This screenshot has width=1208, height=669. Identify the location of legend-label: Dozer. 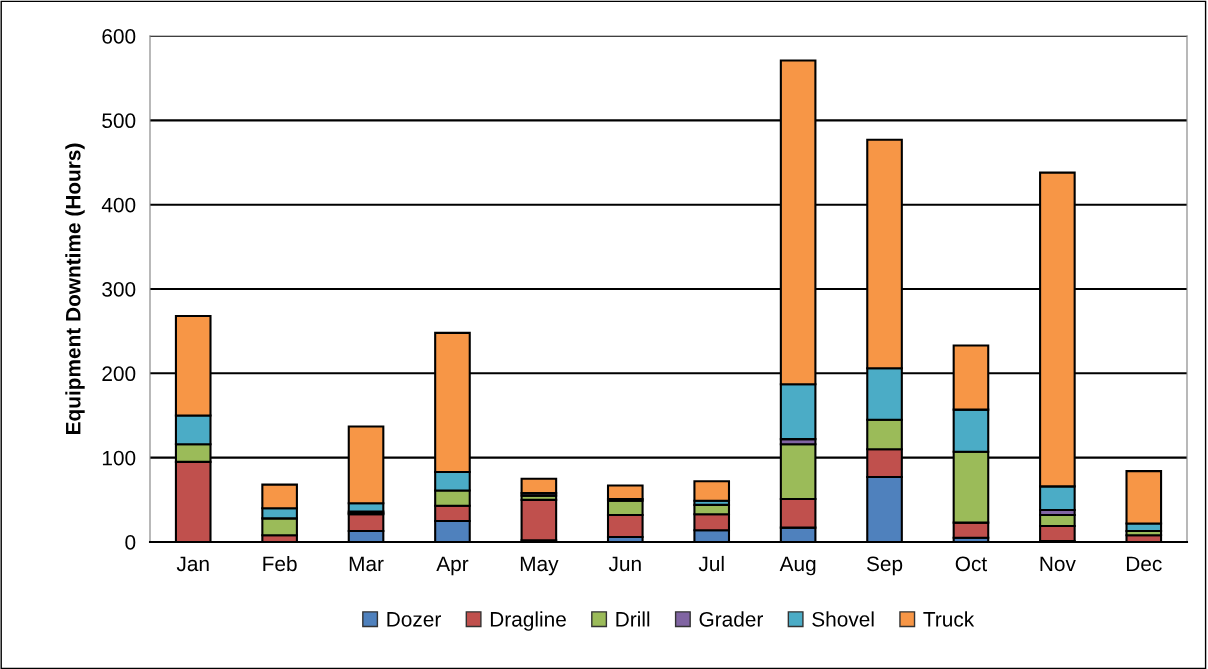
(414, 619).